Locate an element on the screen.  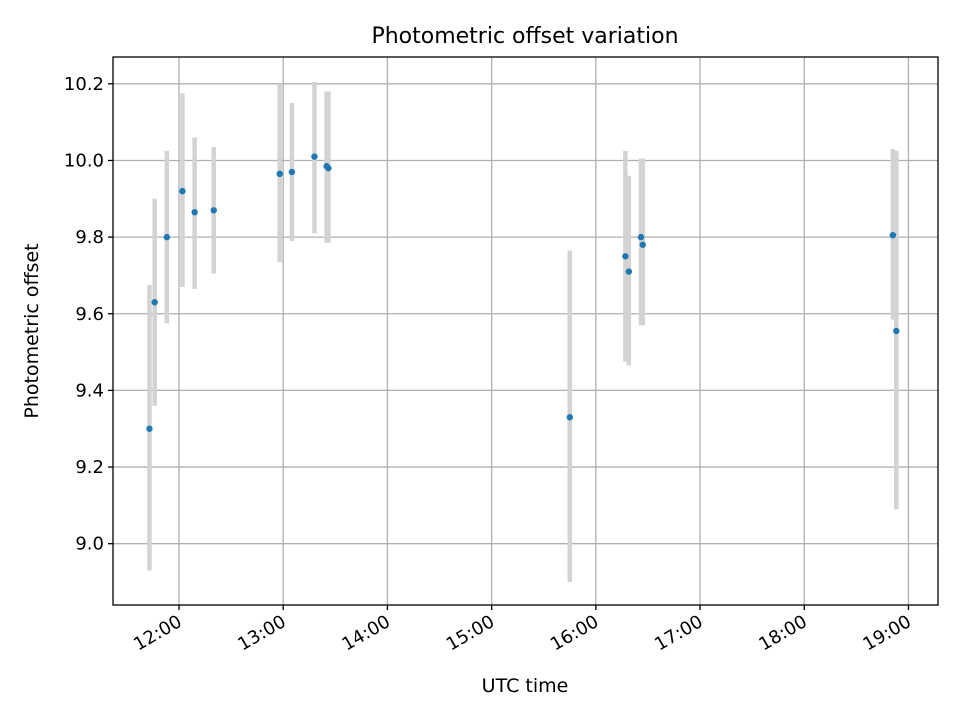
y-tick-label: 9.0 is located at coordinates (89, 544).